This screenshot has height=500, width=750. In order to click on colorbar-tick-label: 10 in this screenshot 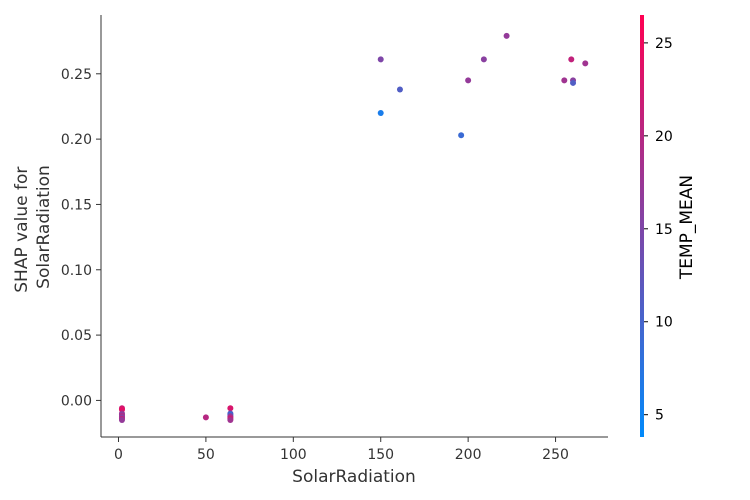, I will do `click(664, 323)`.